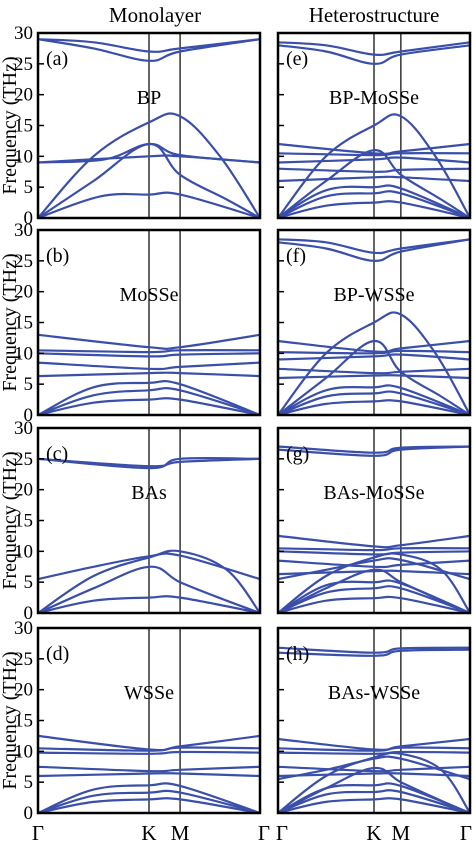  I want to click on column-title-monolayer: Monolayer, so click(155, 15).